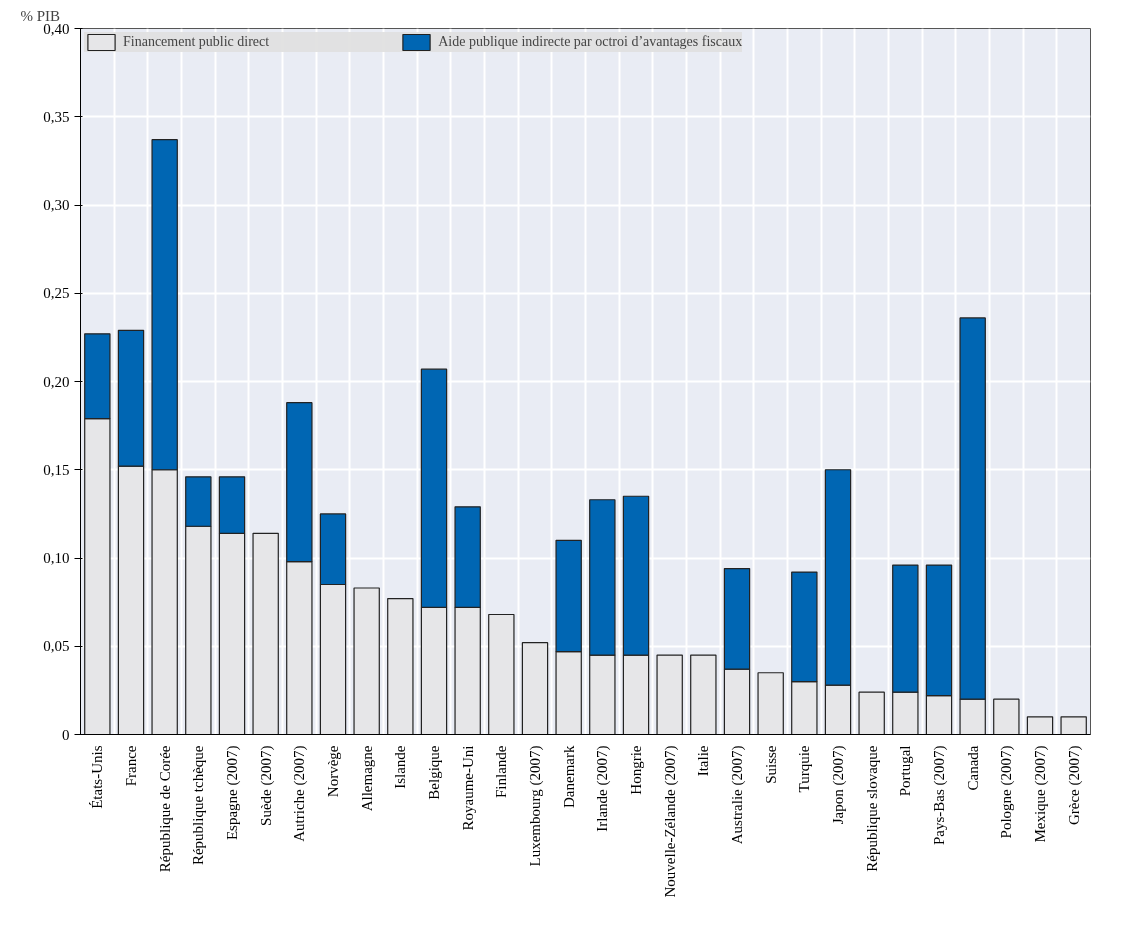 The width and height of the screenshot is (1132, 926). I want to click on x-tick-label: Norvège, so click(333, 771).